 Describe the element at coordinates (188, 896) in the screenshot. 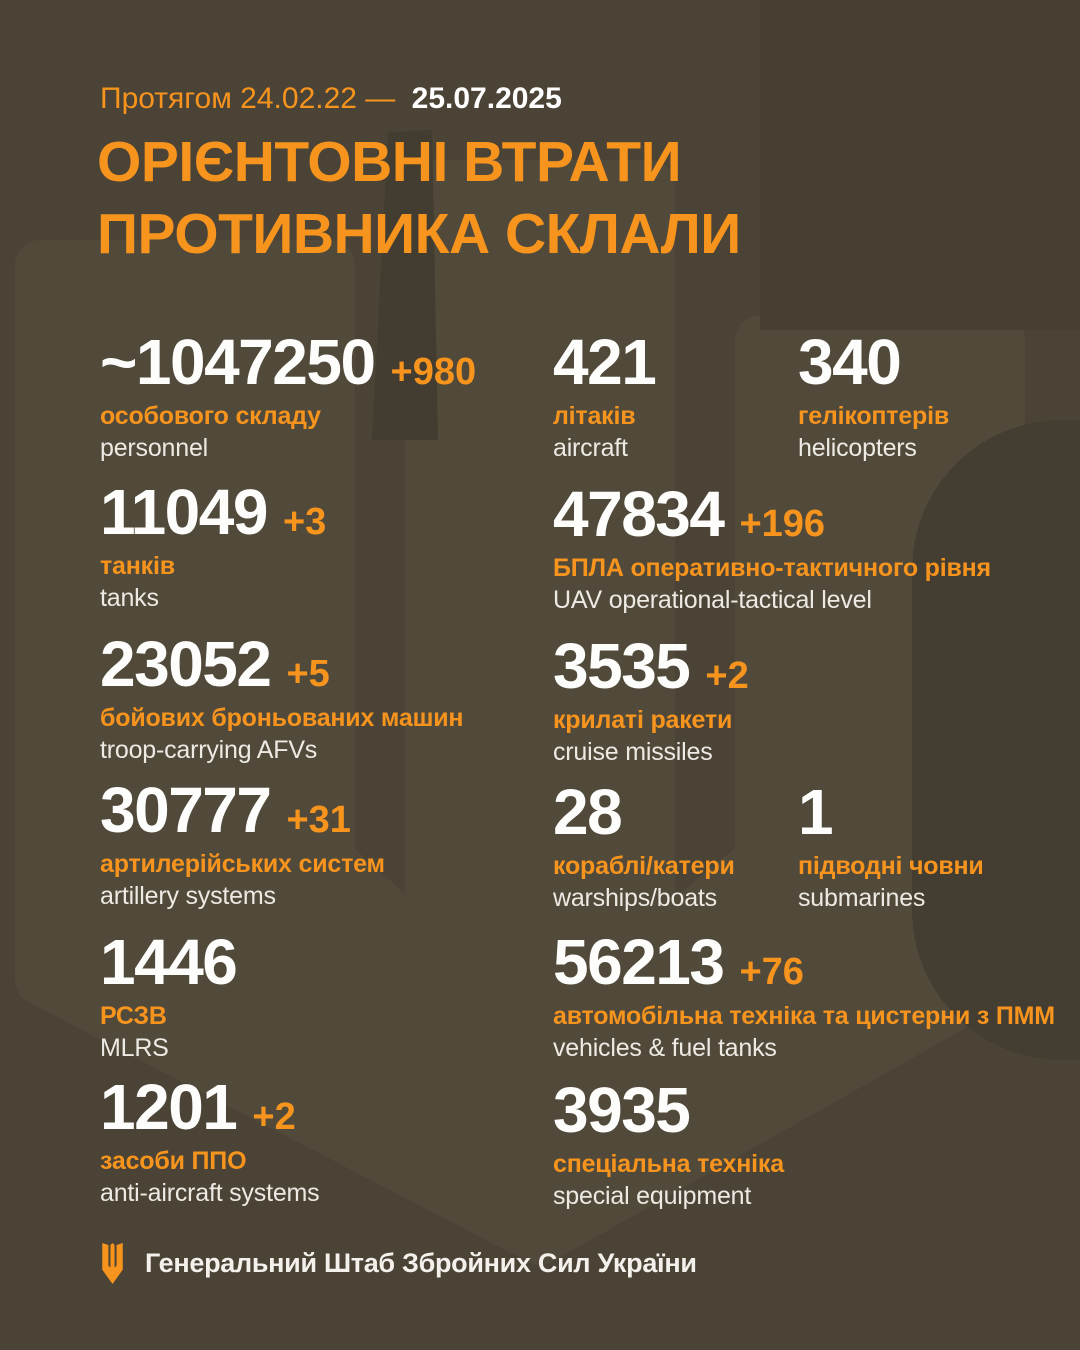

I see `stat-label-en: artillery systems` at that location.